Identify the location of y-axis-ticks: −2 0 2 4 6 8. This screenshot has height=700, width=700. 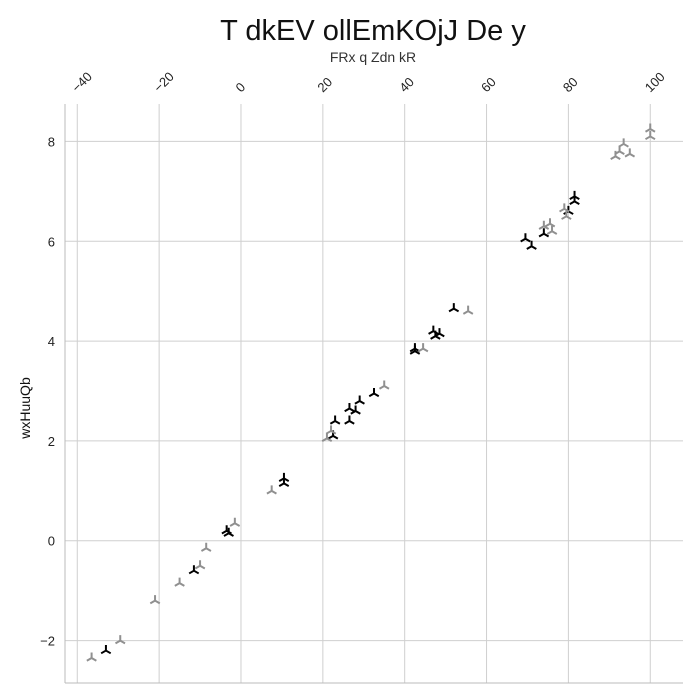
(47, 391).